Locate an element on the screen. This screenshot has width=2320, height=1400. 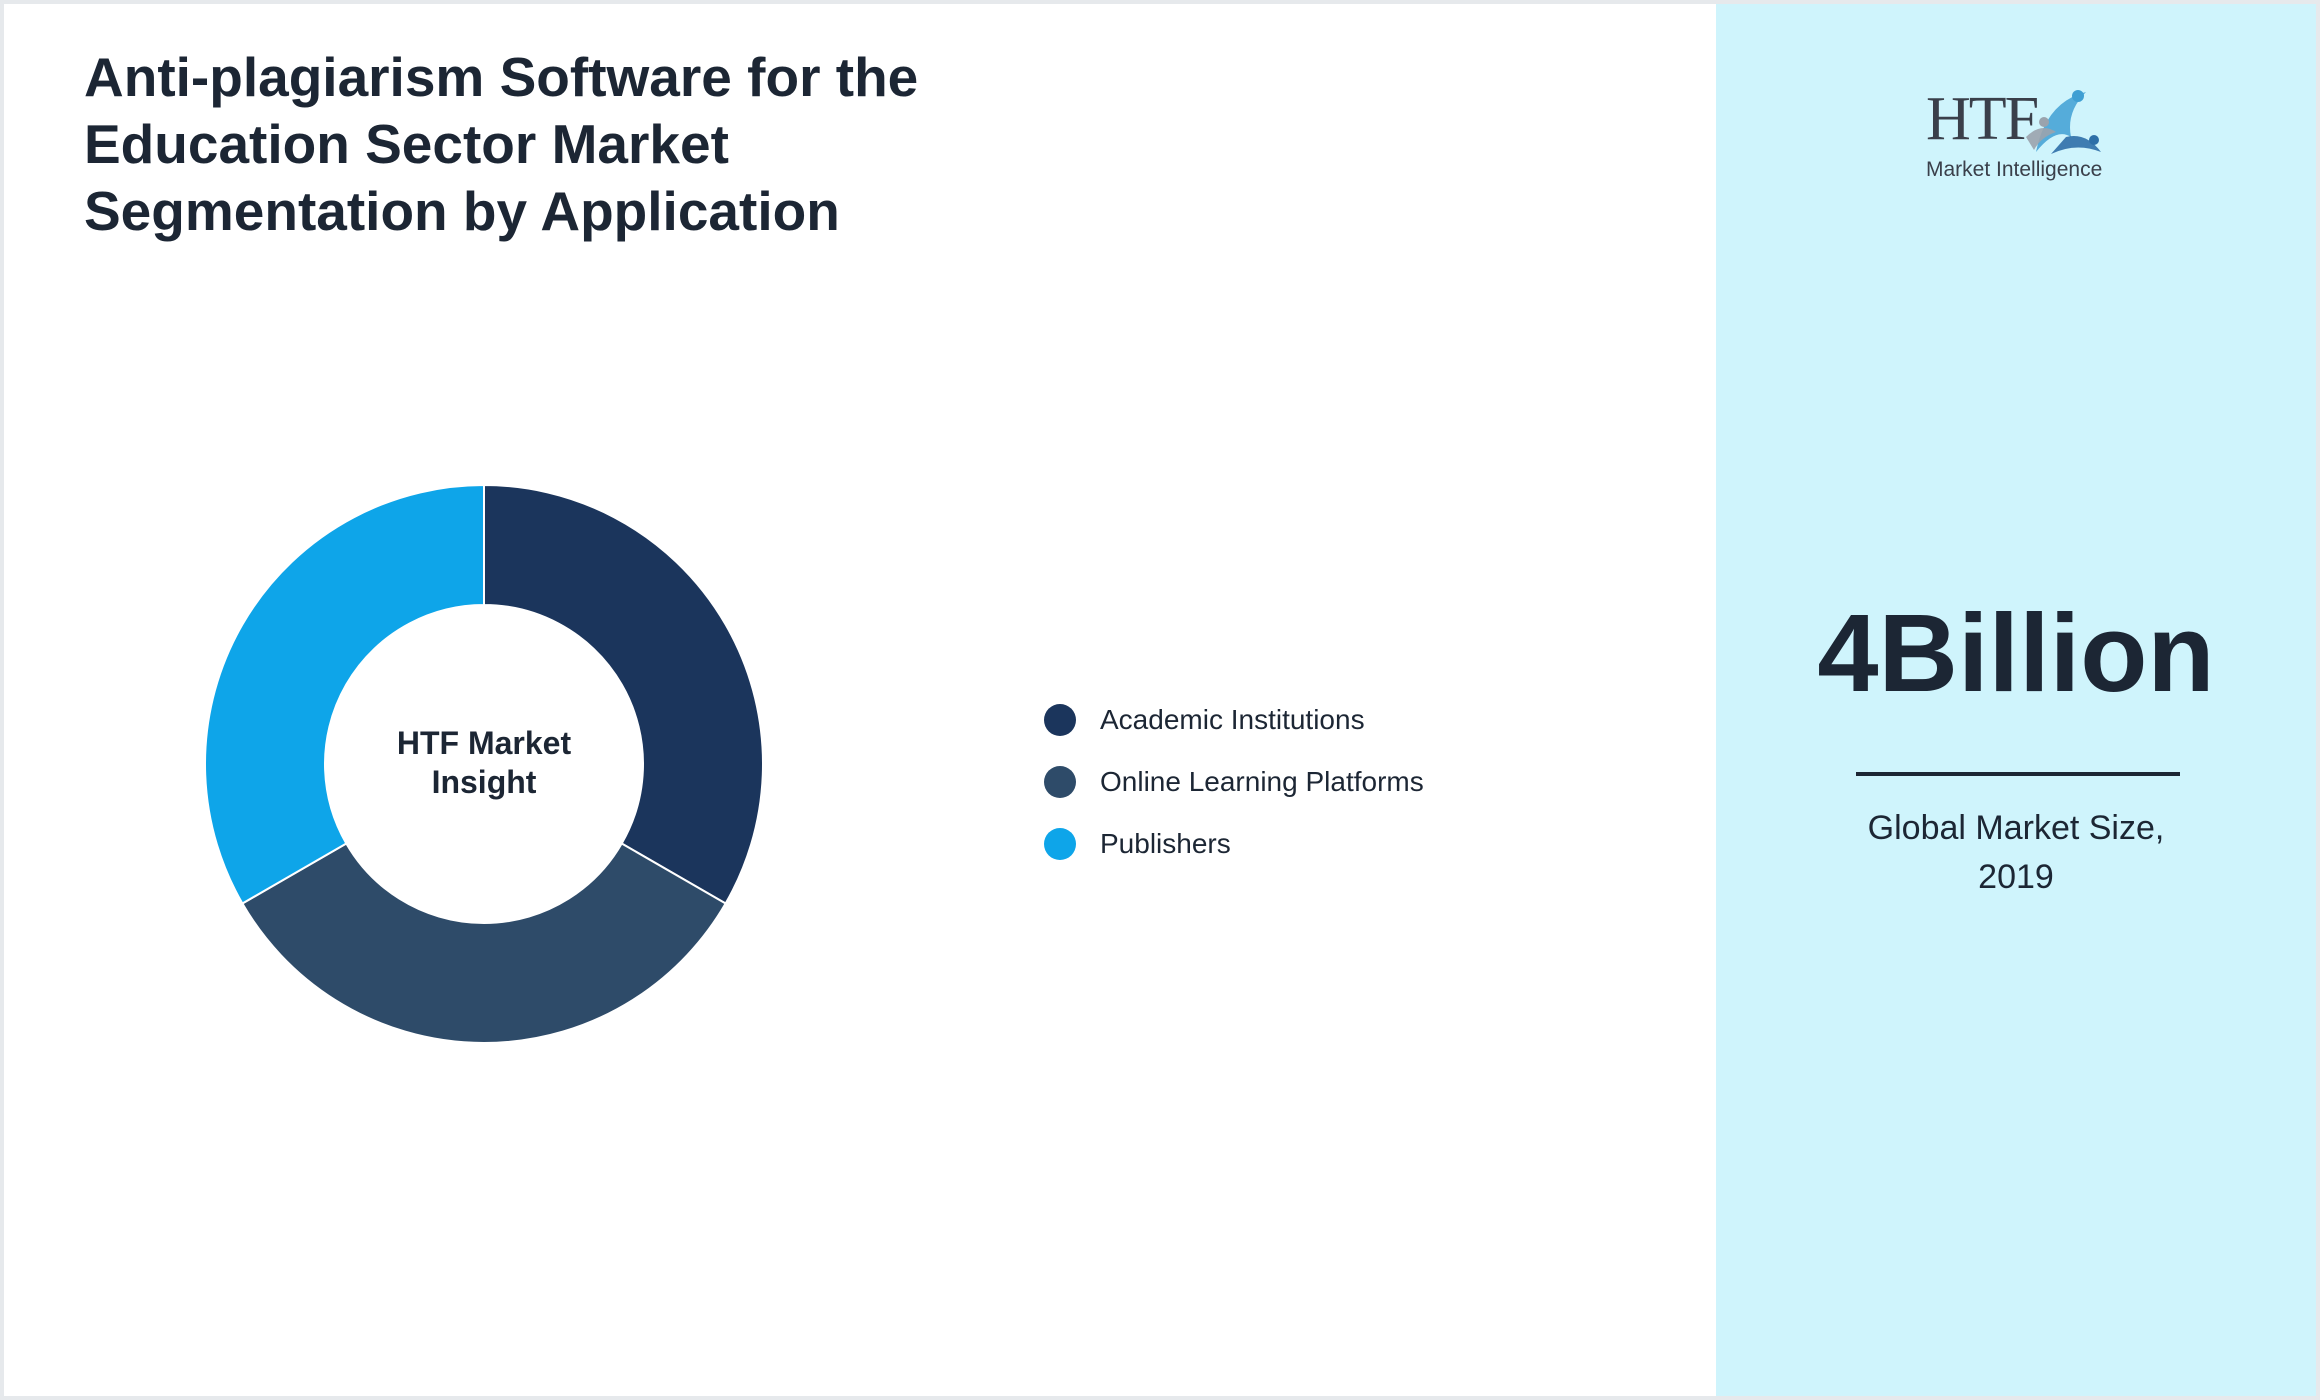
legend-label: Academic Institutions is located at coordinates (1232, 719).